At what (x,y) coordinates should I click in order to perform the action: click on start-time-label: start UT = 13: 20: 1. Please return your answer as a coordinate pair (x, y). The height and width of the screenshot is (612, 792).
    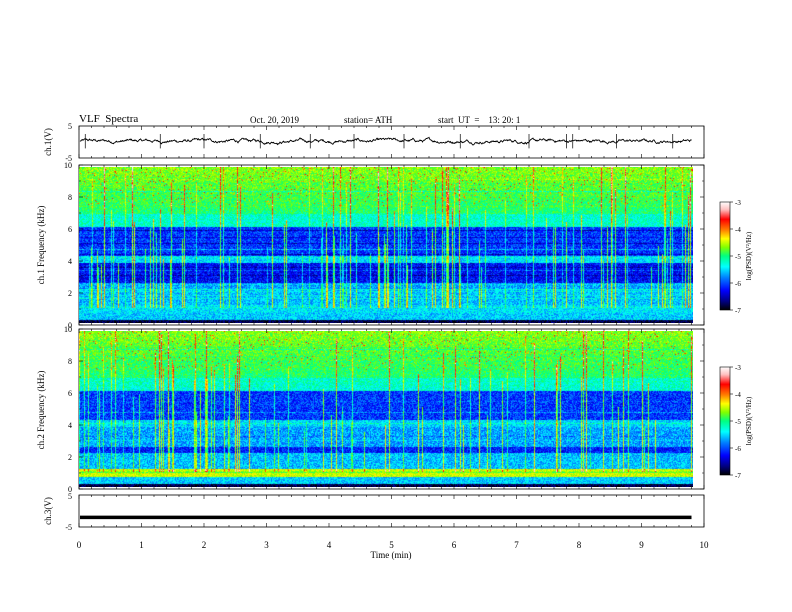
    Looking at the image, I should click on (479, 120).